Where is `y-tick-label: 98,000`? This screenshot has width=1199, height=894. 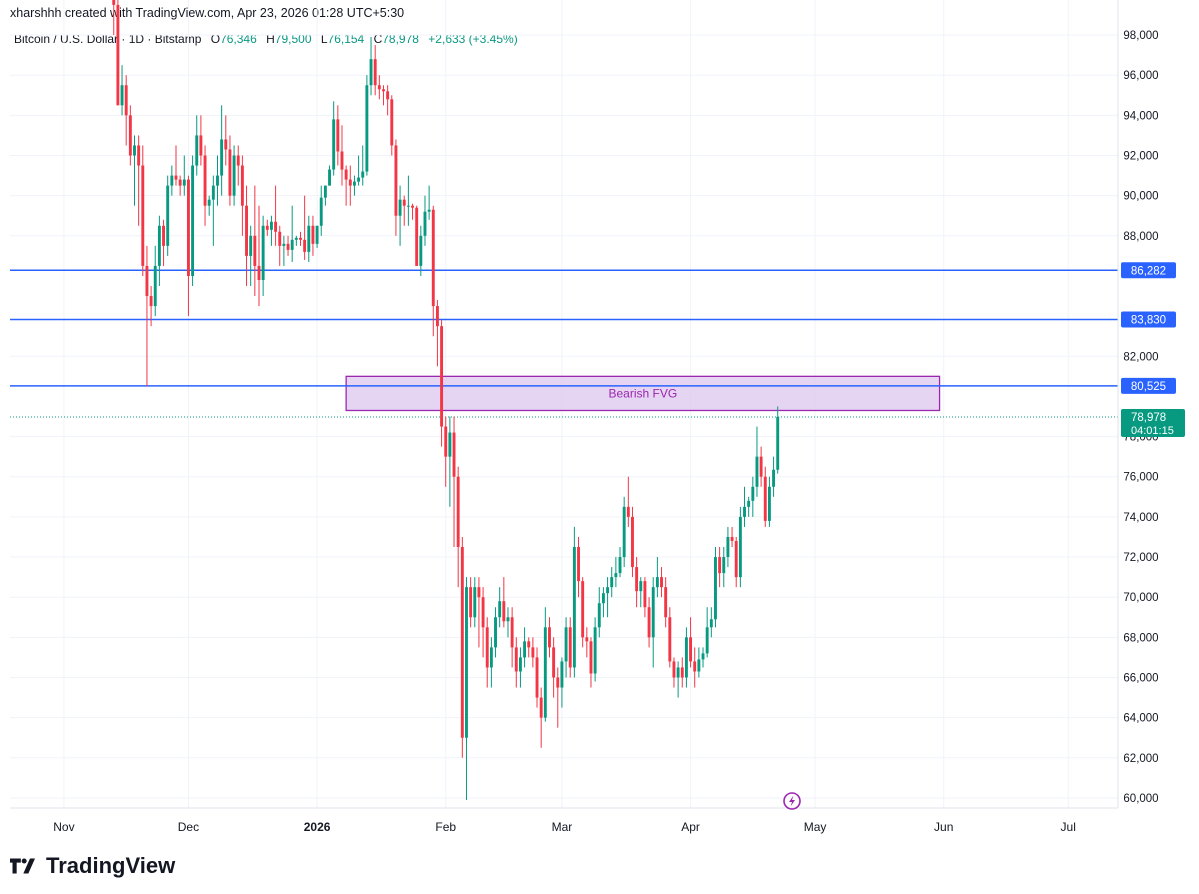 y-tick-label: 98,000 is located at coordinates (1140, 36).